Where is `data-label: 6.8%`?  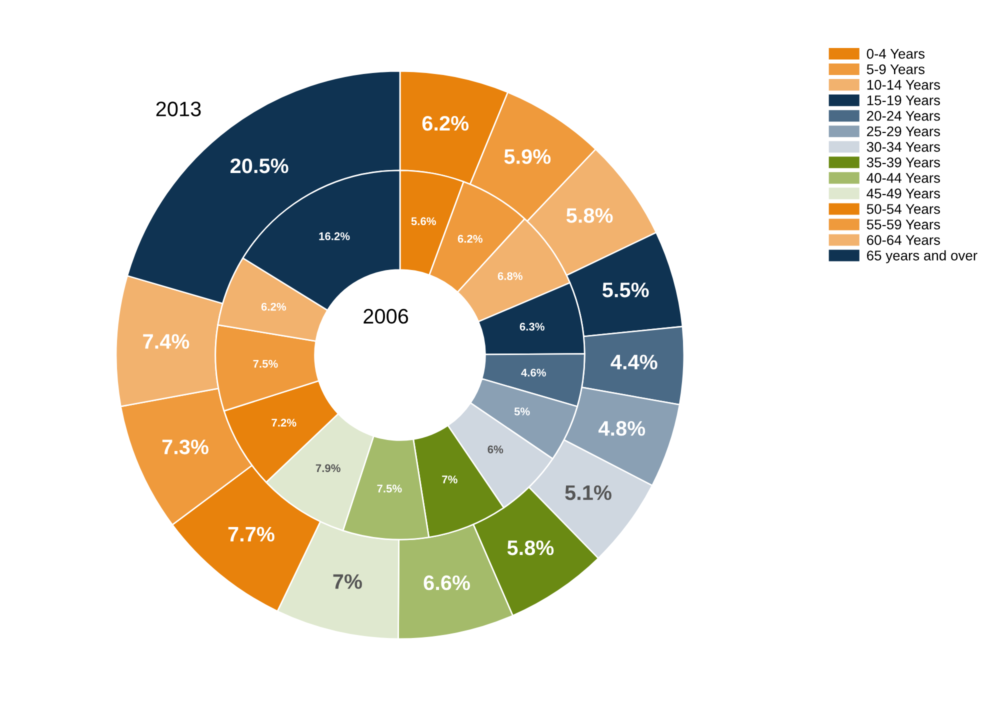
data-label: 6.8% is located at coordinates (510, 276).